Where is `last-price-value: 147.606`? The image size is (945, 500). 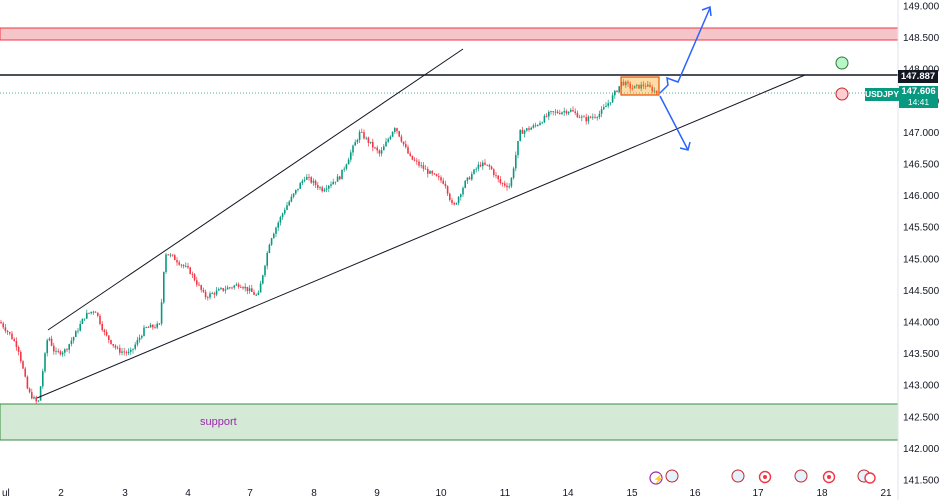 last-price-value: 147.606 is located at coordinates (918, 91).